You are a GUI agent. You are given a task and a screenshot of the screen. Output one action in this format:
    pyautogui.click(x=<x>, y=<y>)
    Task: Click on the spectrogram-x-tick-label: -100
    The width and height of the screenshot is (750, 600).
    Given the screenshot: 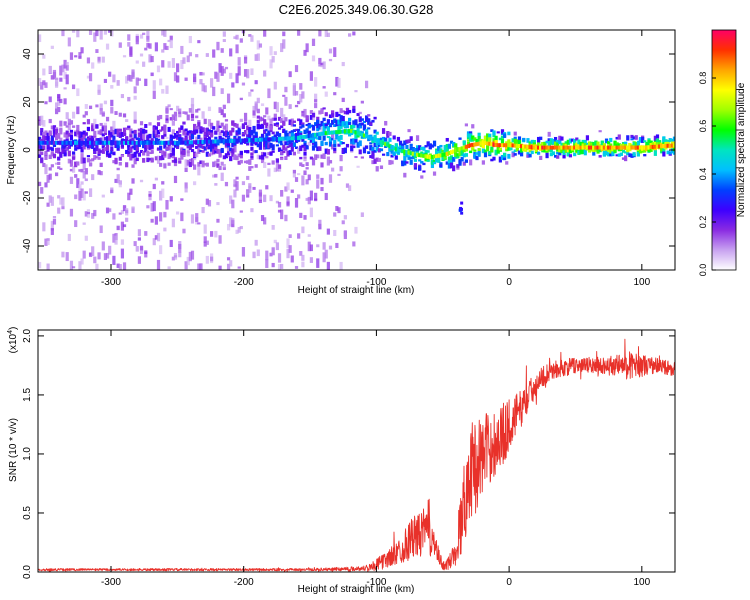 What is the action you would take?
    pyautogui.click(x=376, y=282)
    